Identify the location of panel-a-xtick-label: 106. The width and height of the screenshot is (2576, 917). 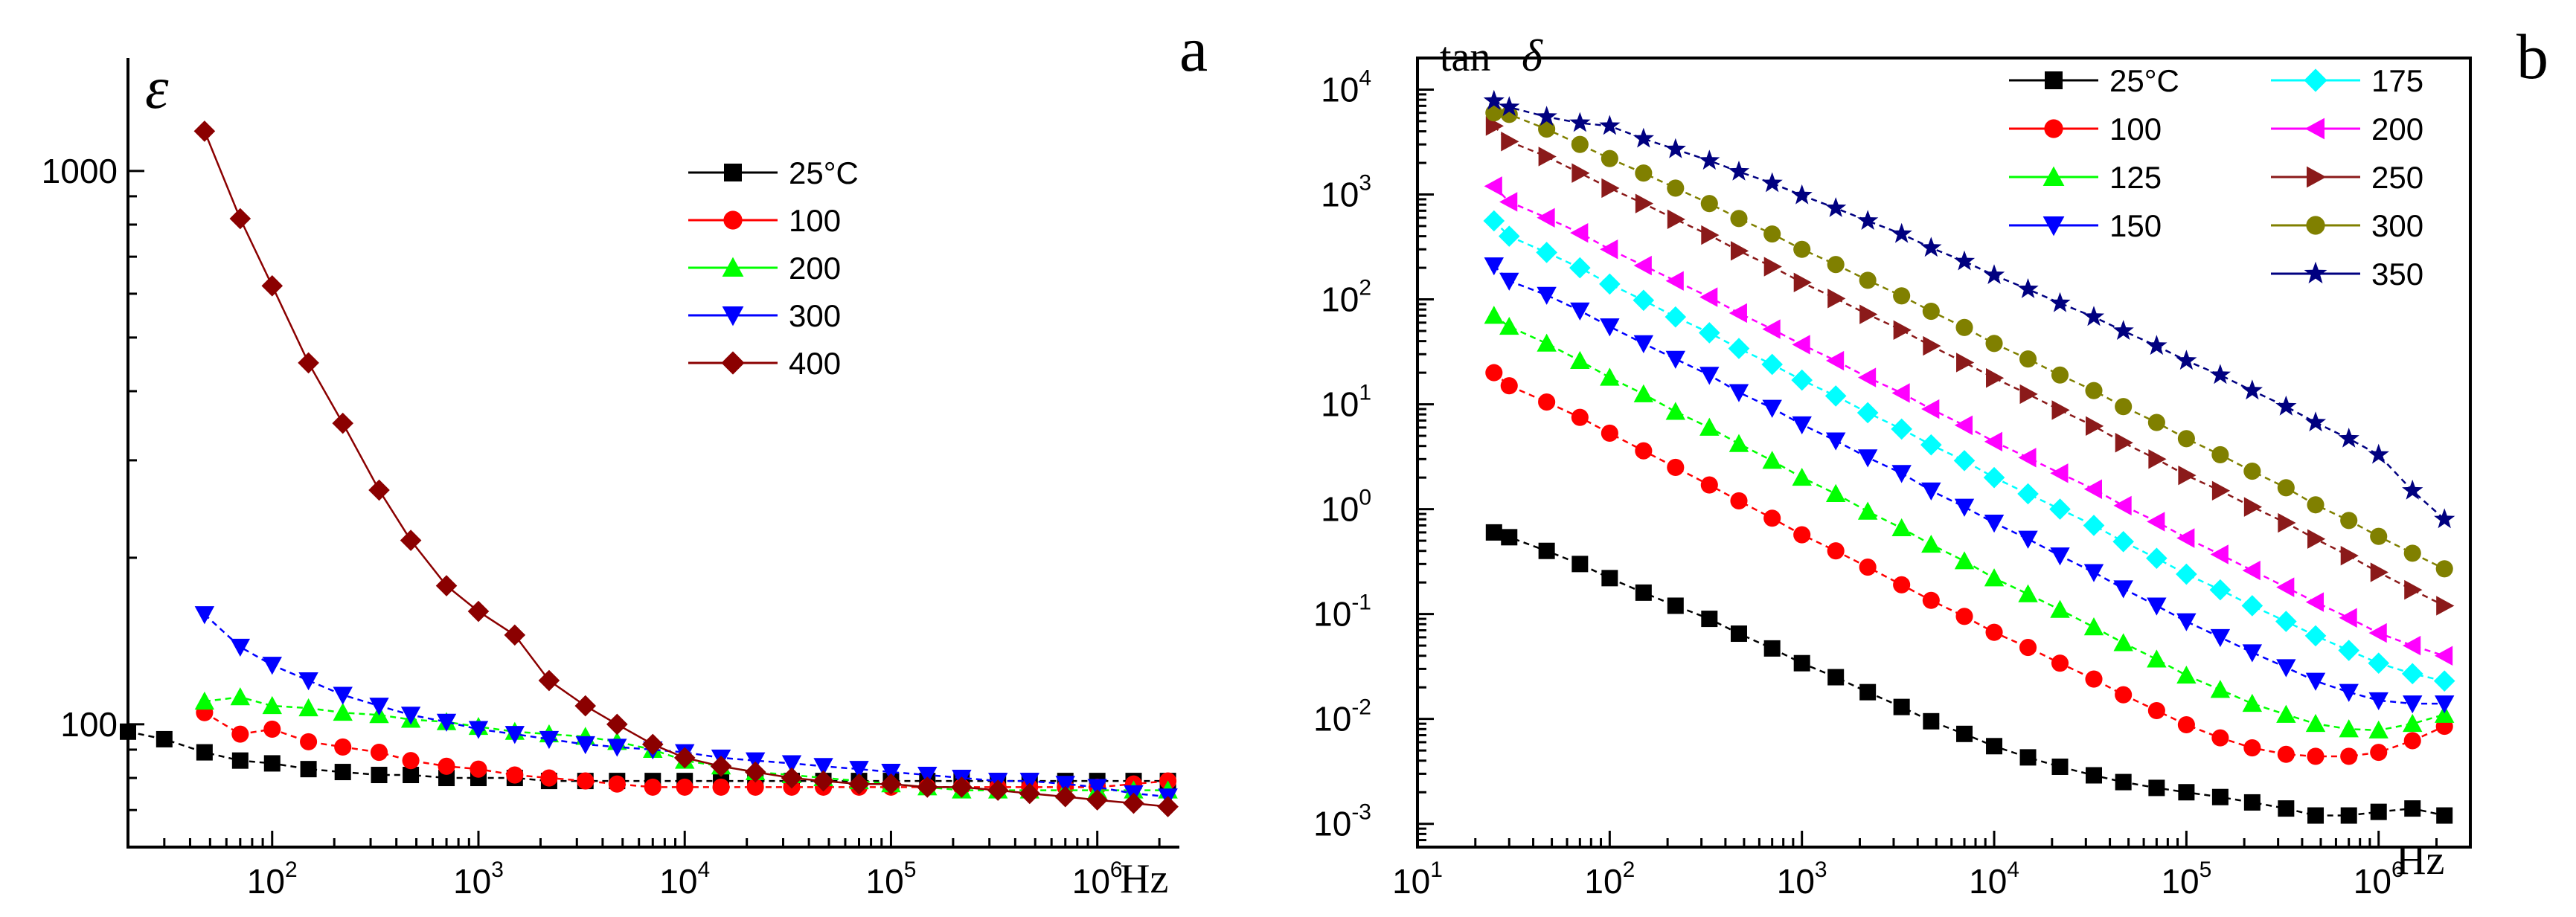
(1097, 879).